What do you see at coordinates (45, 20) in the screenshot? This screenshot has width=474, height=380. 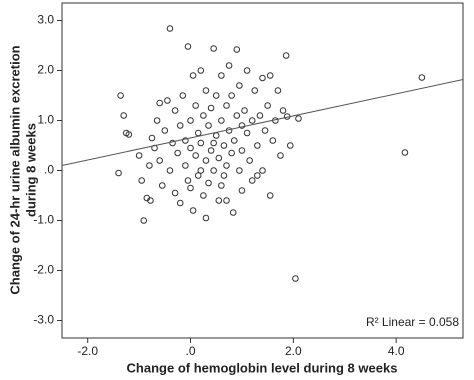 I see `y-tick-label: 3.0` at bounding box center [45, 20].